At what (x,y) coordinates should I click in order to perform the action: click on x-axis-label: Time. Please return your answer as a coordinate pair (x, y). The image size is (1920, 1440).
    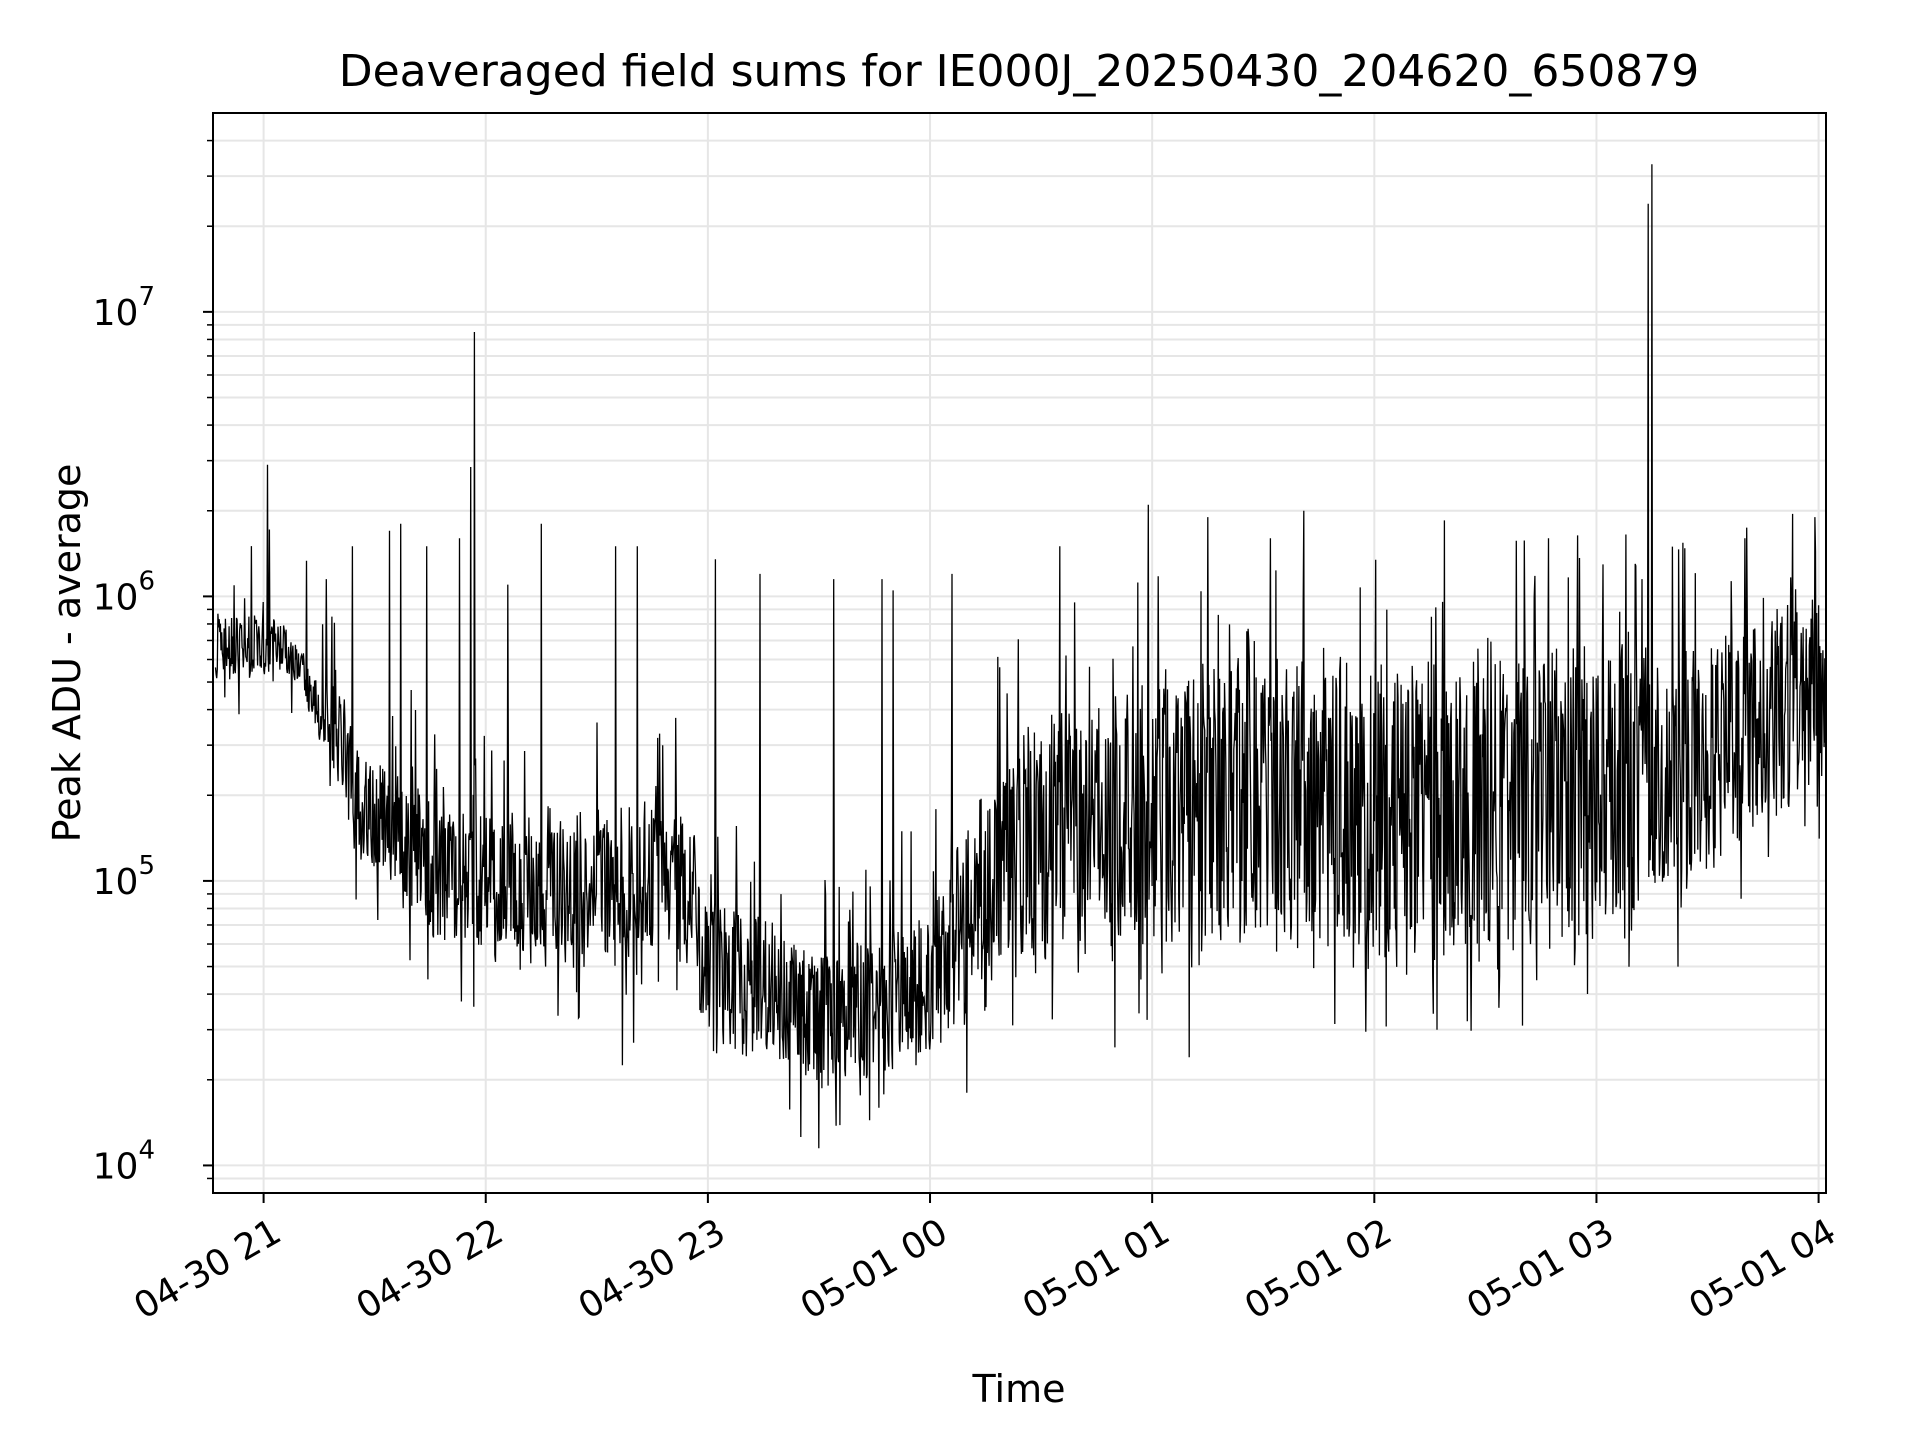
    Looking at the image, I should click on (1019, 1389).